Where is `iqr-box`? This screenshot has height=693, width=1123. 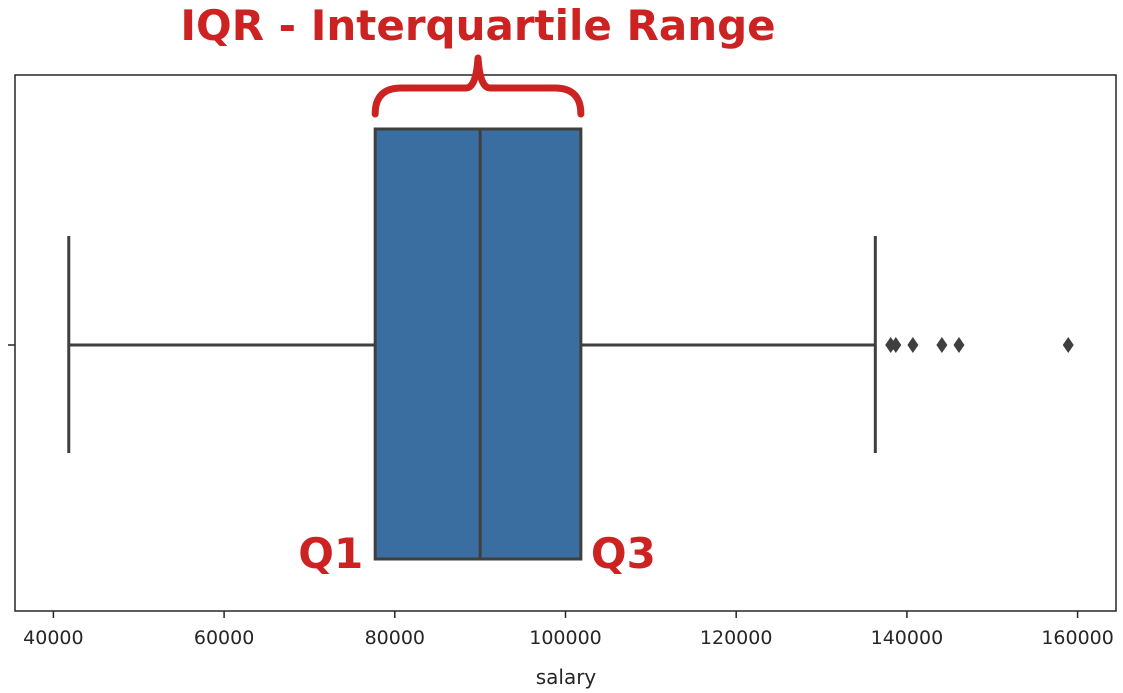
iqr-box is located at coordinates (478, 344).